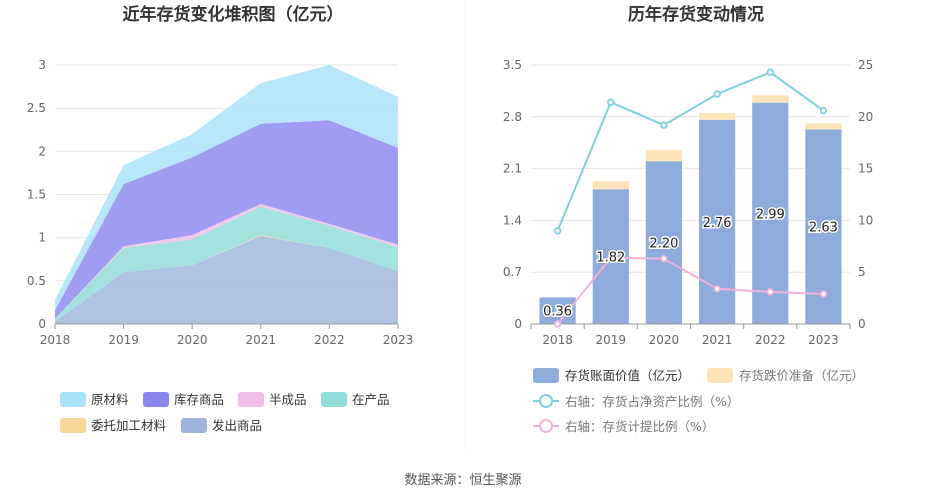  Describe the element at coordinates (199, 399) in the screenshot. I see `left-legend-label-1: 库存商品` at that location.